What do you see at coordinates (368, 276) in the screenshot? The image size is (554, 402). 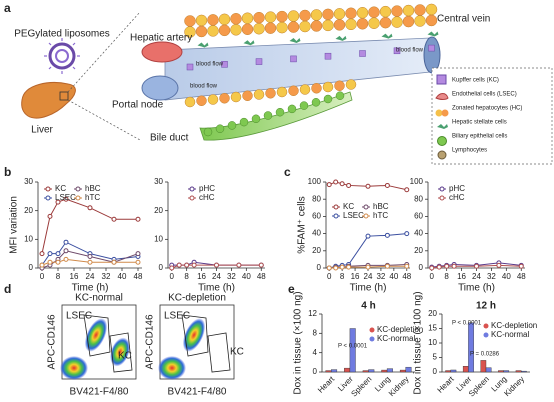 I see `x-tick-label: 24` at bounding box center [368, 276].